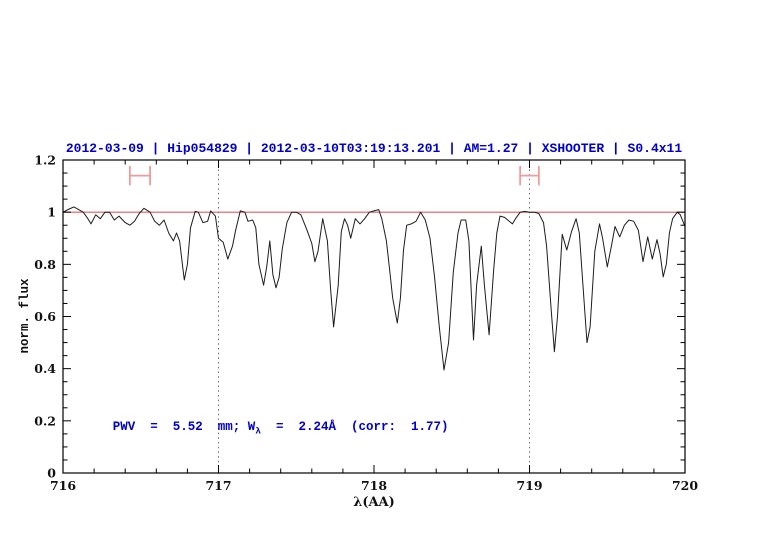 The height and width of the screenshot is (542, 782). I want to click on y-tick-label: 1, so click(51, 212).